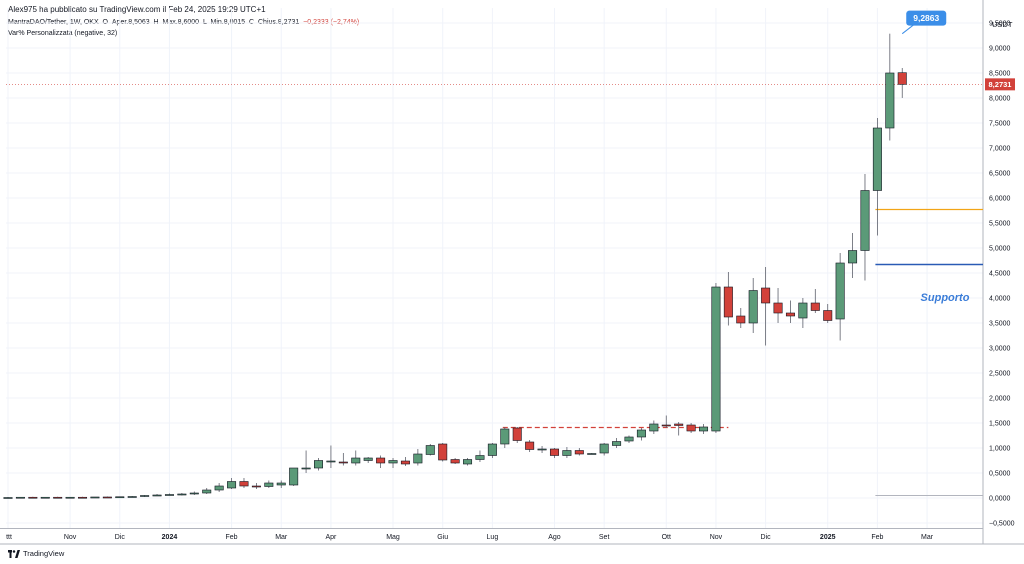 This screenshot has height=564, width=1024. Describe the element at coordinates (1000, 199) in the screenshot. I see `y-tick-label: 6,0000` at that location.